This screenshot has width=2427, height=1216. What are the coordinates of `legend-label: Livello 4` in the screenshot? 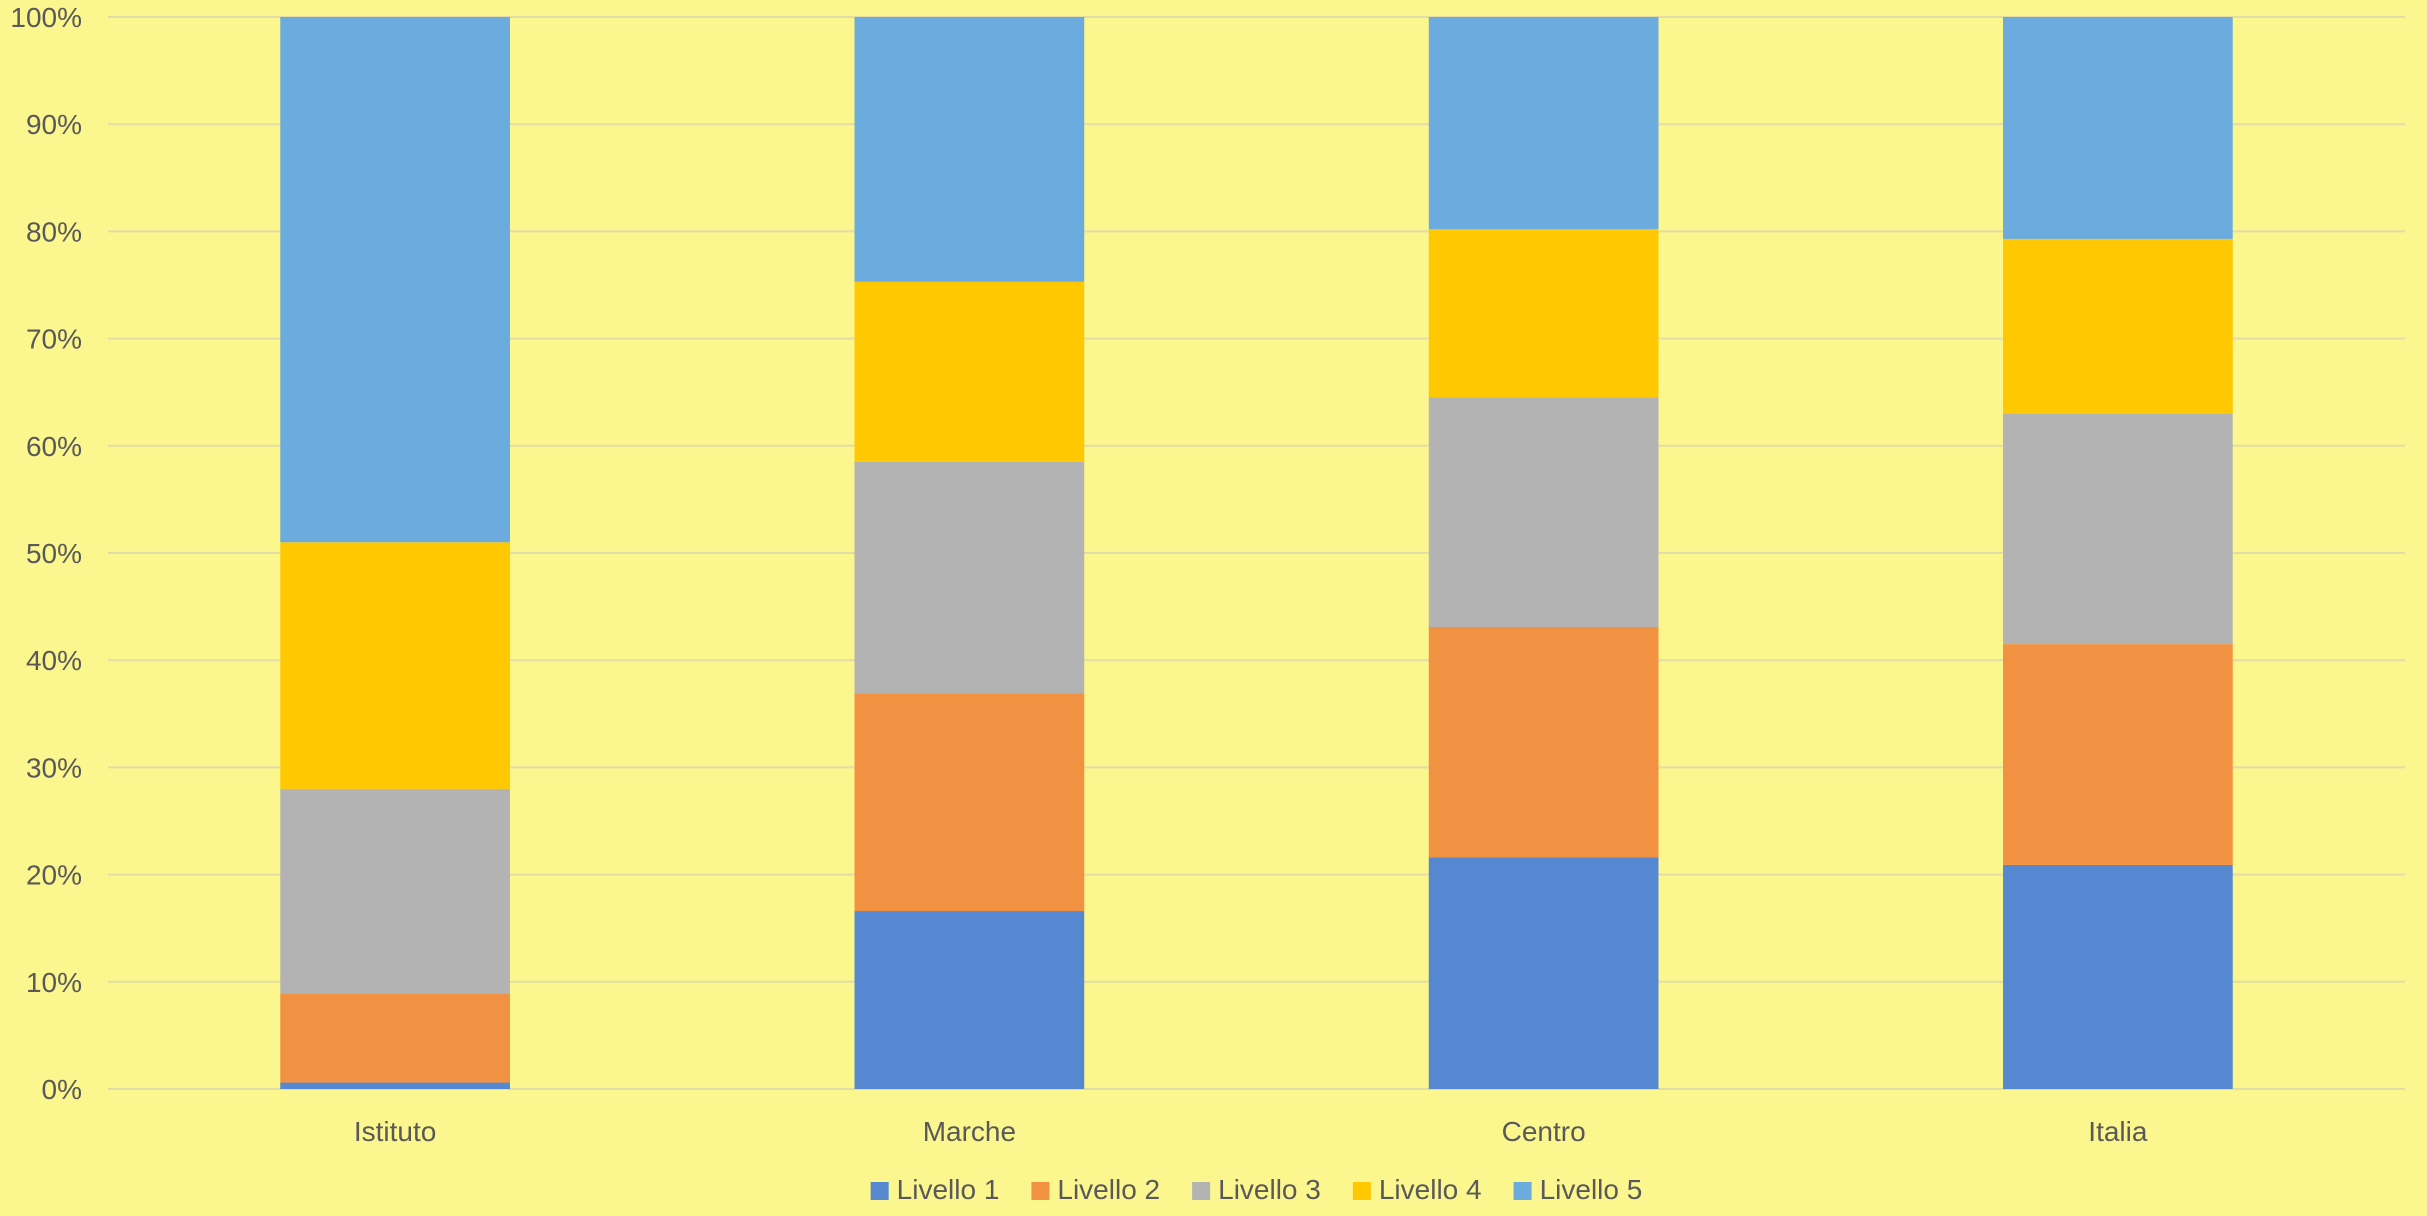 It's located at (1430, 1189).